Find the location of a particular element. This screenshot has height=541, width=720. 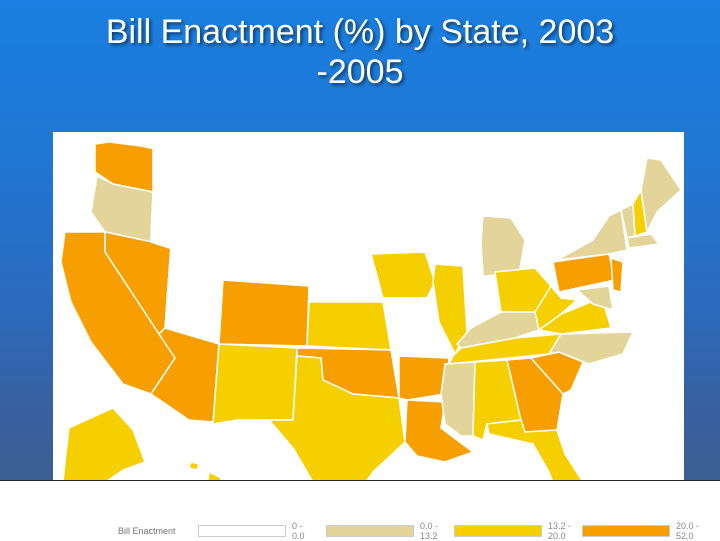

state-colorado is located at coordinates (264, 313).